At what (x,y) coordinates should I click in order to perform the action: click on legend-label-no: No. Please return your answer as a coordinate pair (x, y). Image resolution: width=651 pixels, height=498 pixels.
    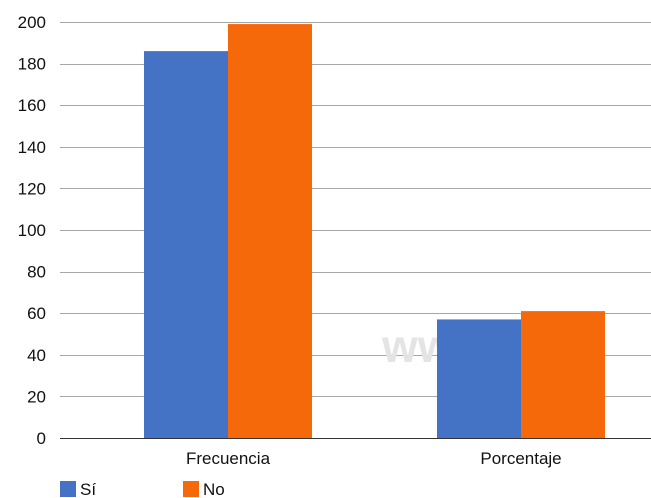
    Looking at the image, I should click on (214, 489).